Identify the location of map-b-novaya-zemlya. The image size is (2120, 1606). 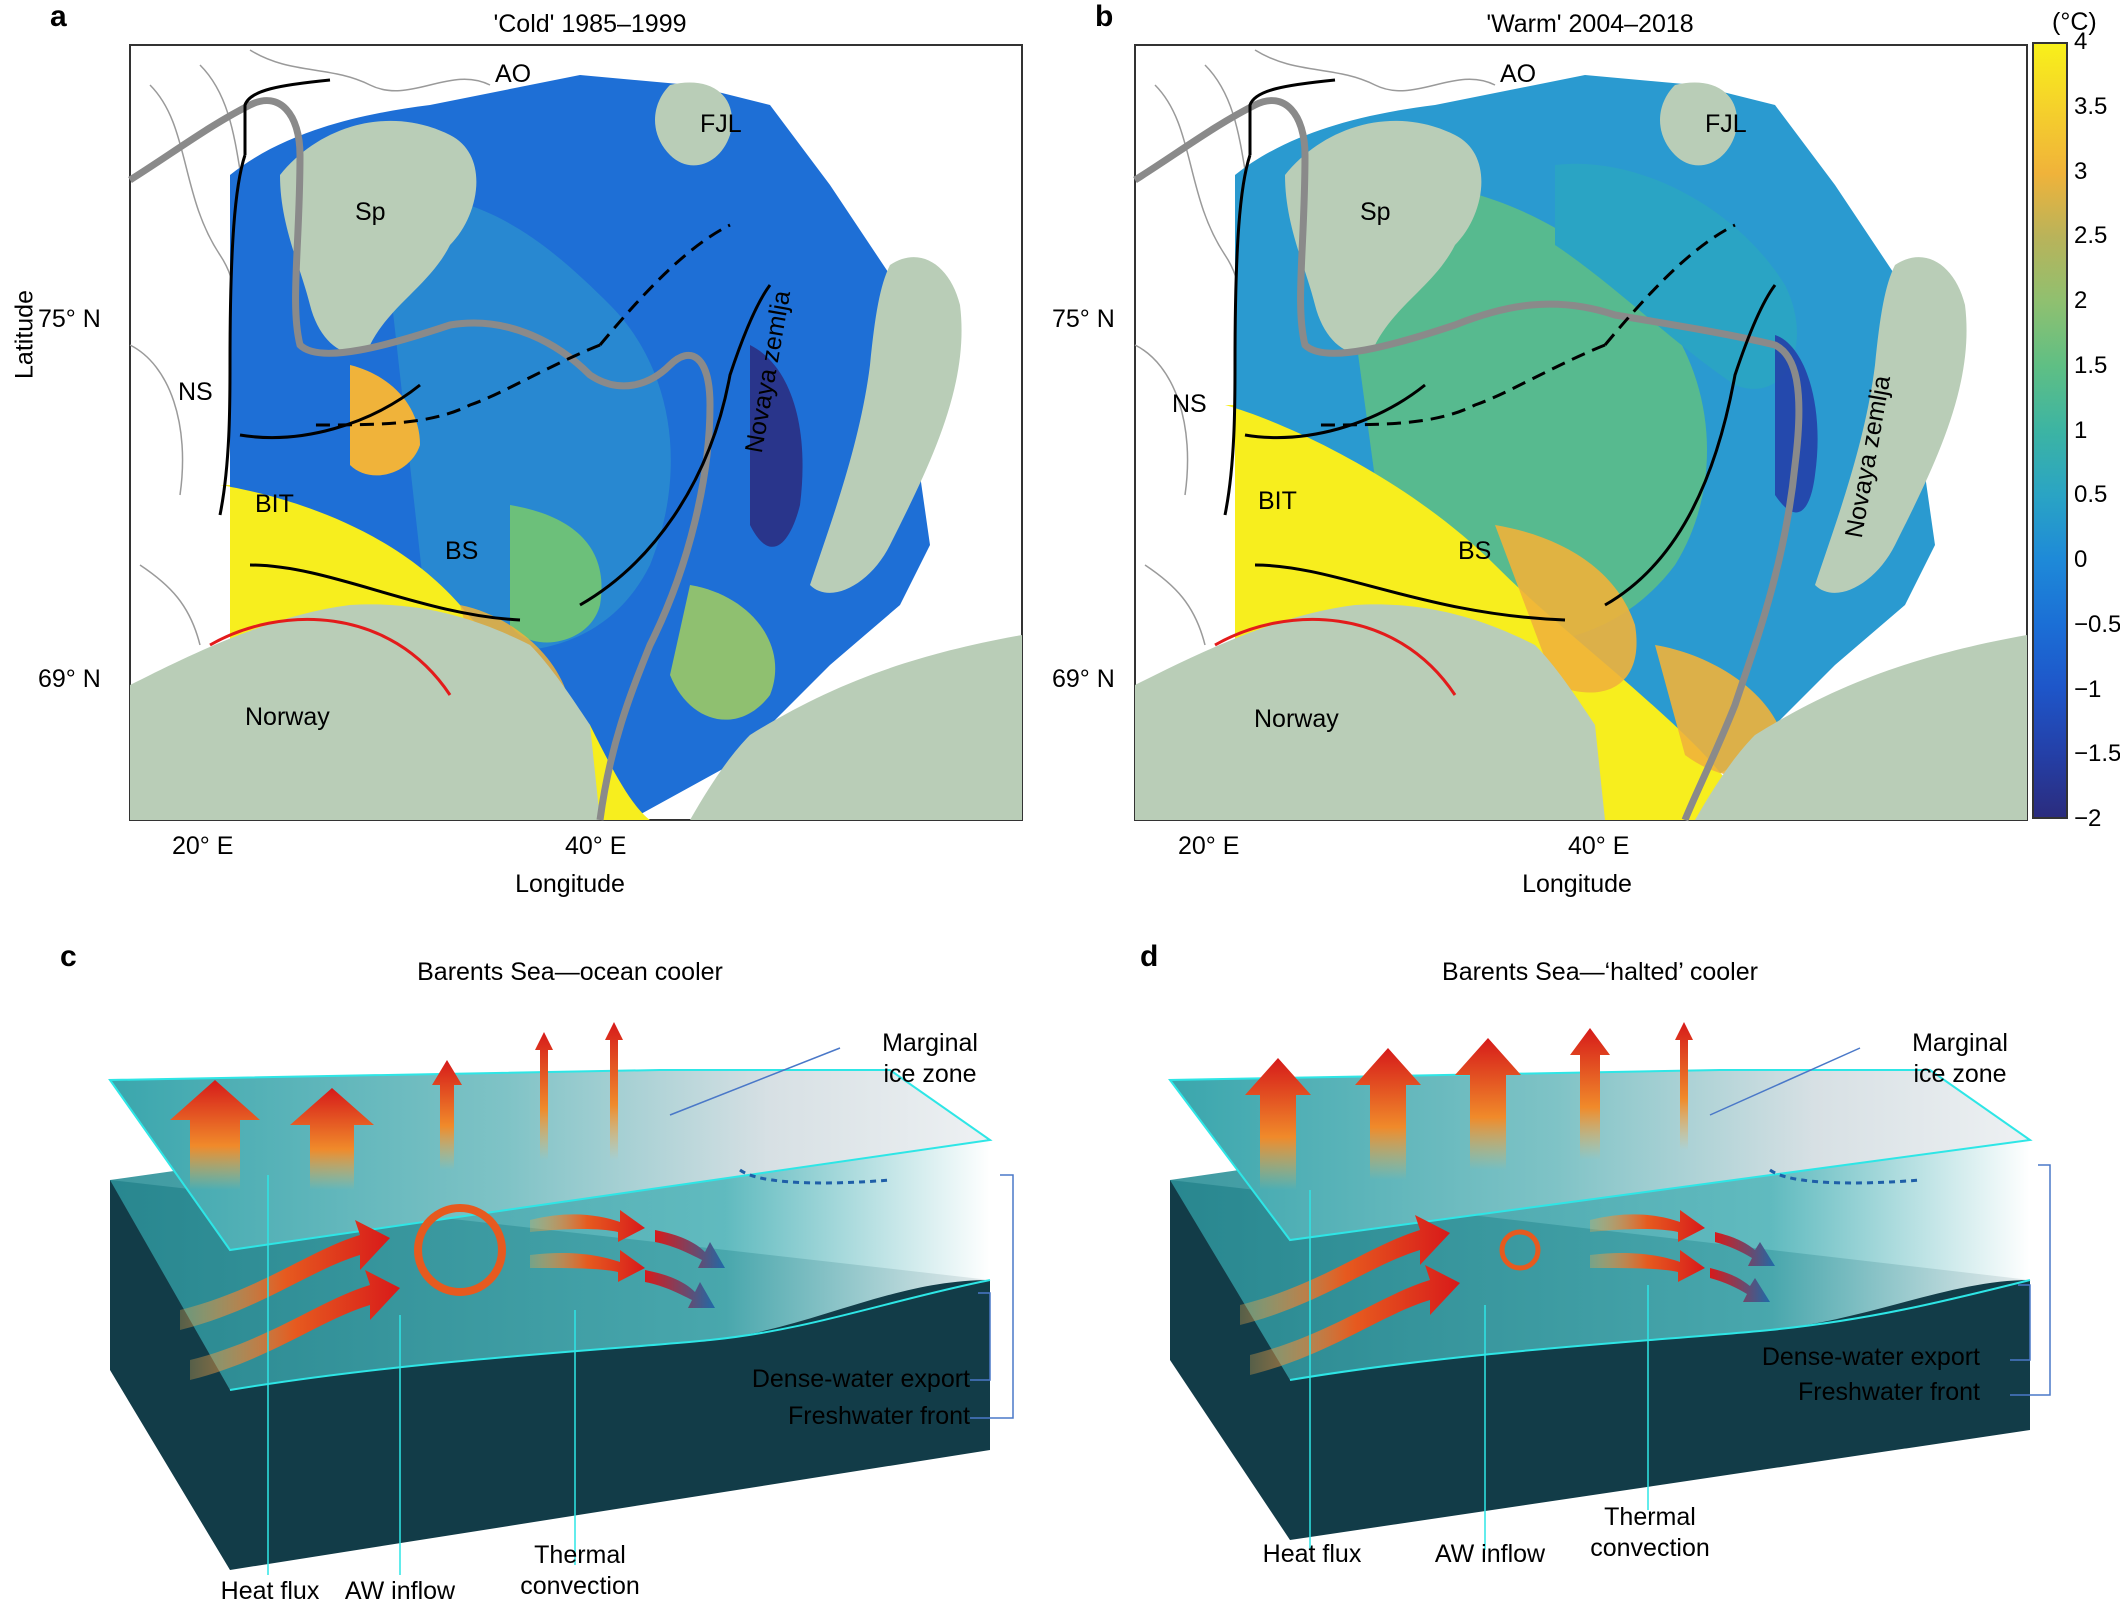
(1891, 425).